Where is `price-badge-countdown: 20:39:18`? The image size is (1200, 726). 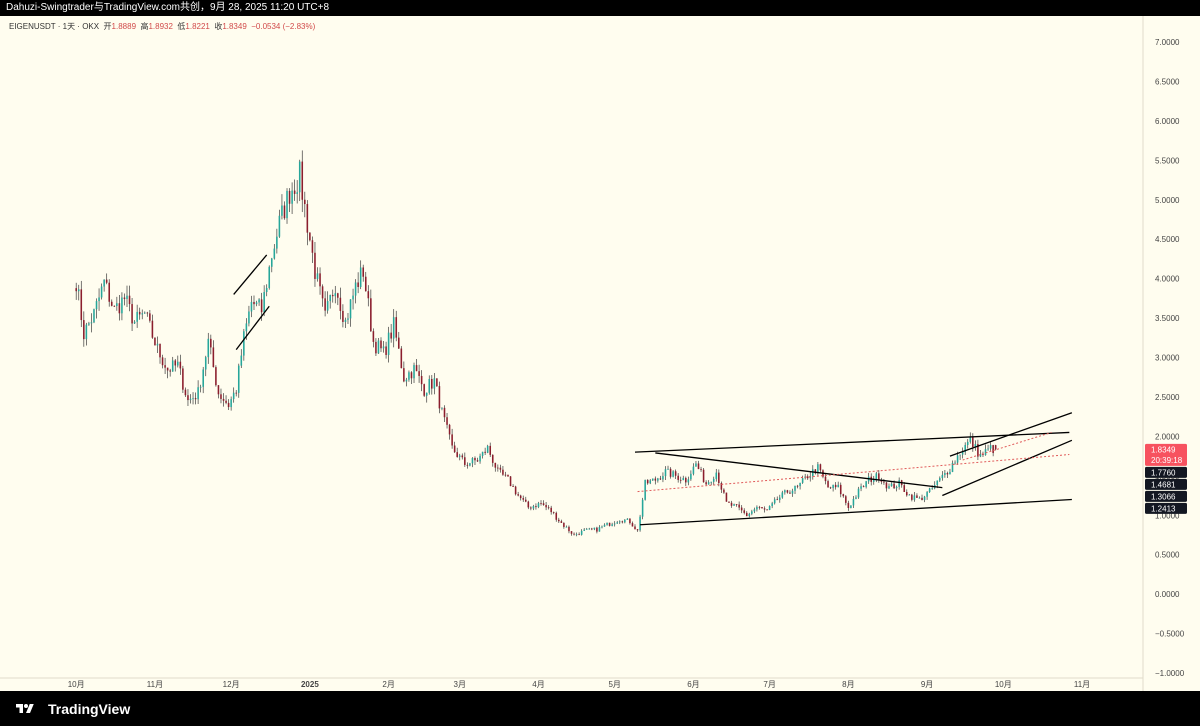 price-badge-countdown: 20:39:18 is located at coordinates (1167, 460).